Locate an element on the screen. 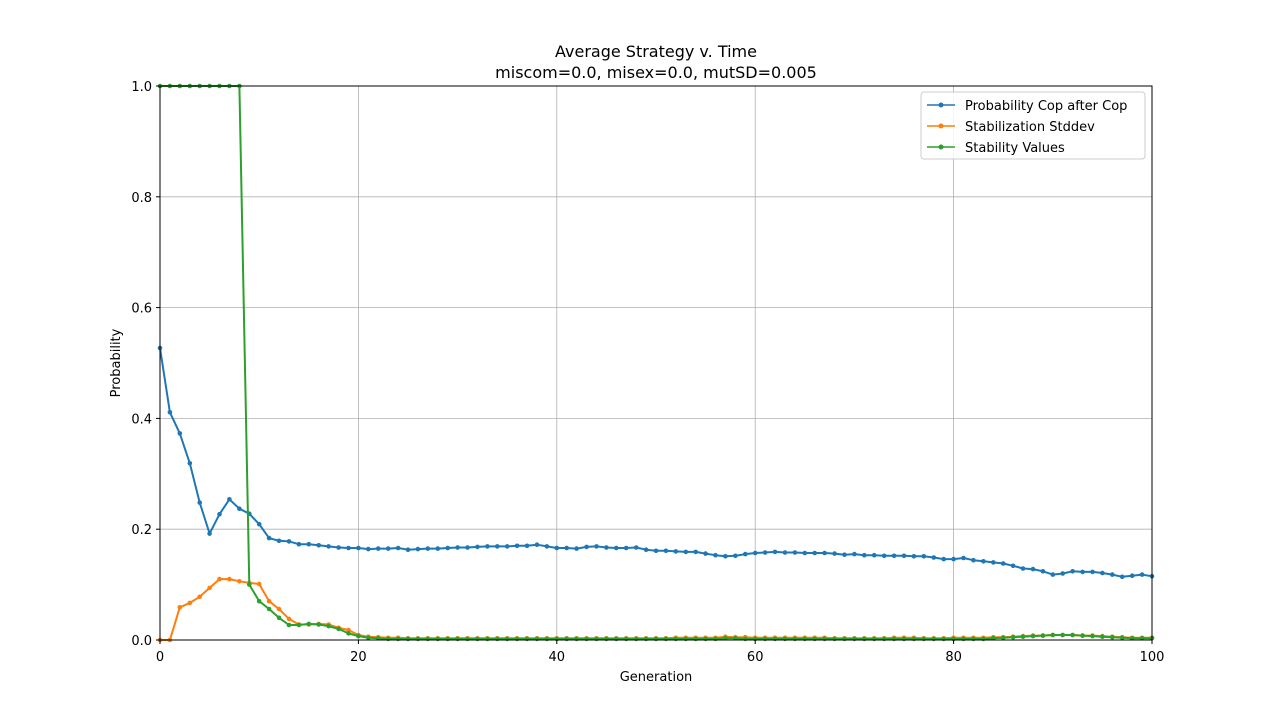  y-tick-label: 0.6 is located at coordinates (141, 309).